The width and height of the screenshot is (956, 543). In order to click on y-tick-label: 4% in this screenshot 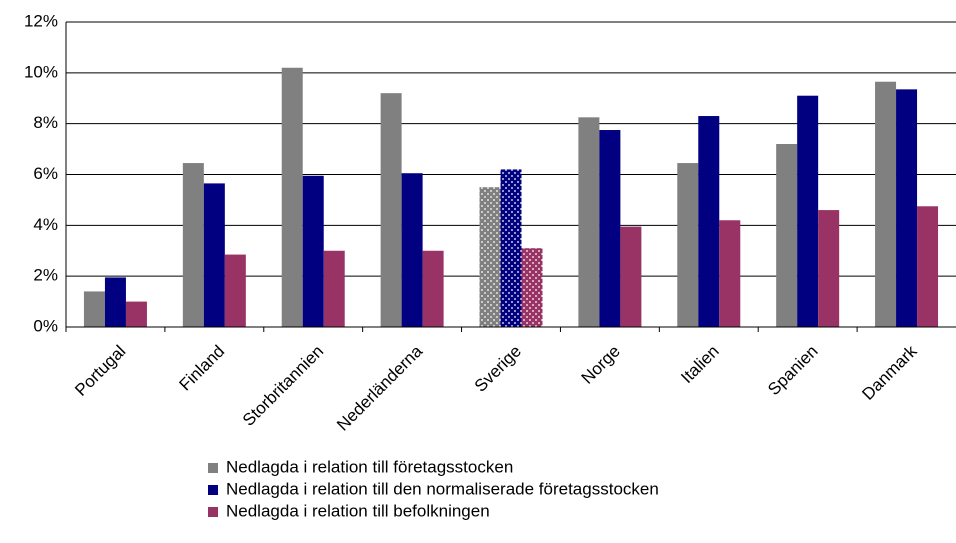, I will do `click(45, 224)`.